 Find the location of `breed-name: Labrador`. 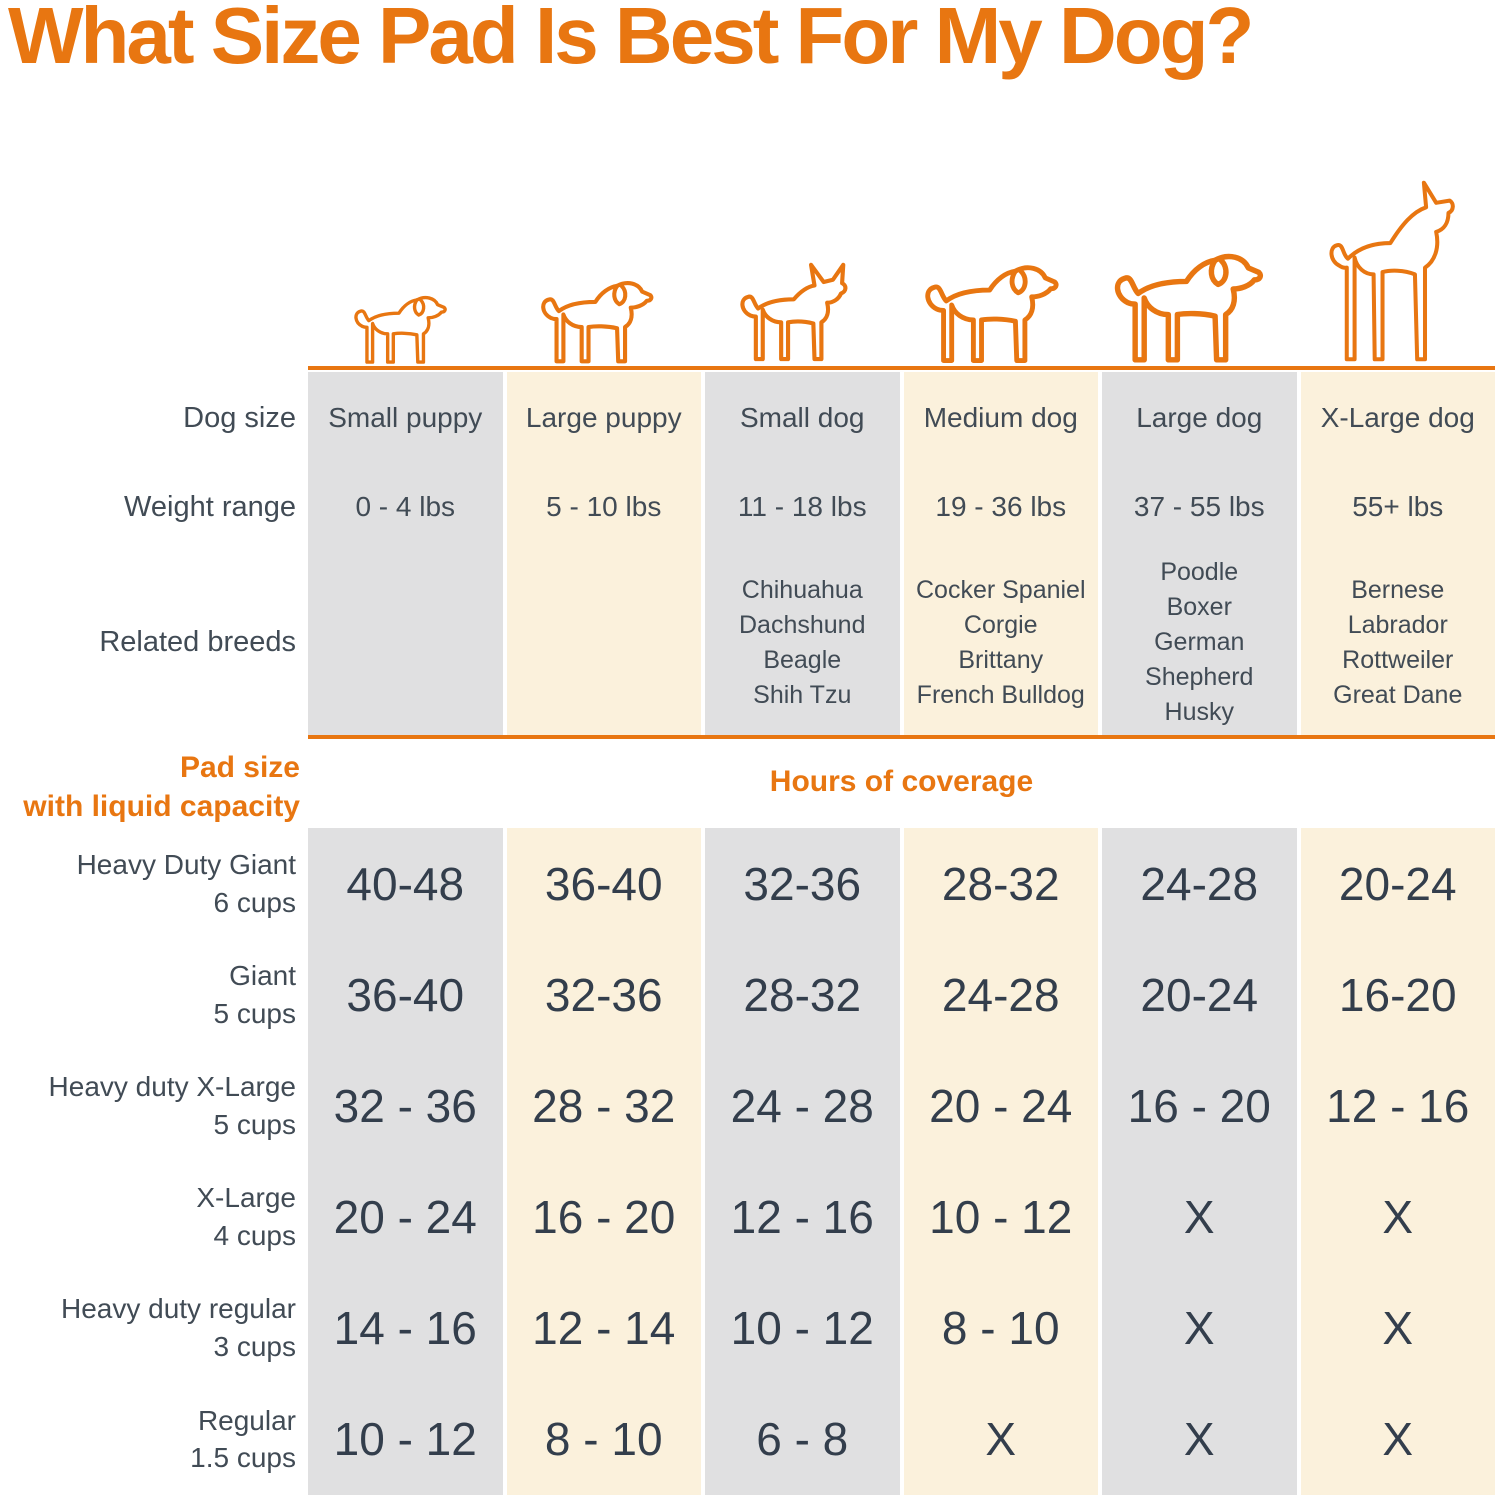

breed-name: Labrador is located at coordinates (1397, 624).